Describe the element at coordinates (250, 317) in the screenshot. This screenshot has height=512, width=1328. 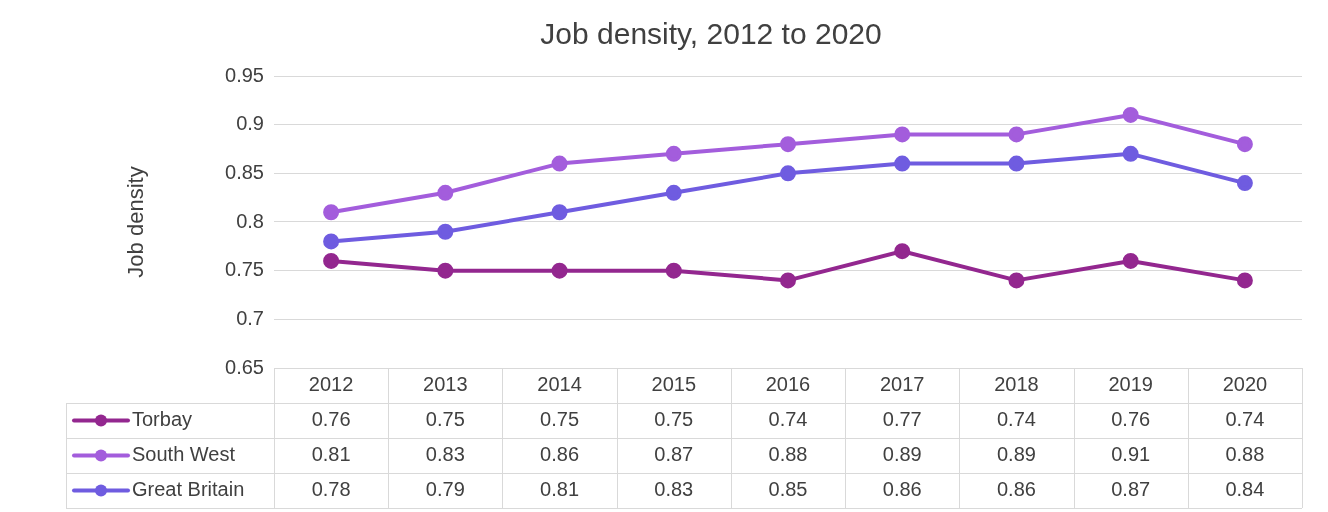
I see `y-tick-label: 0.7` at that location.